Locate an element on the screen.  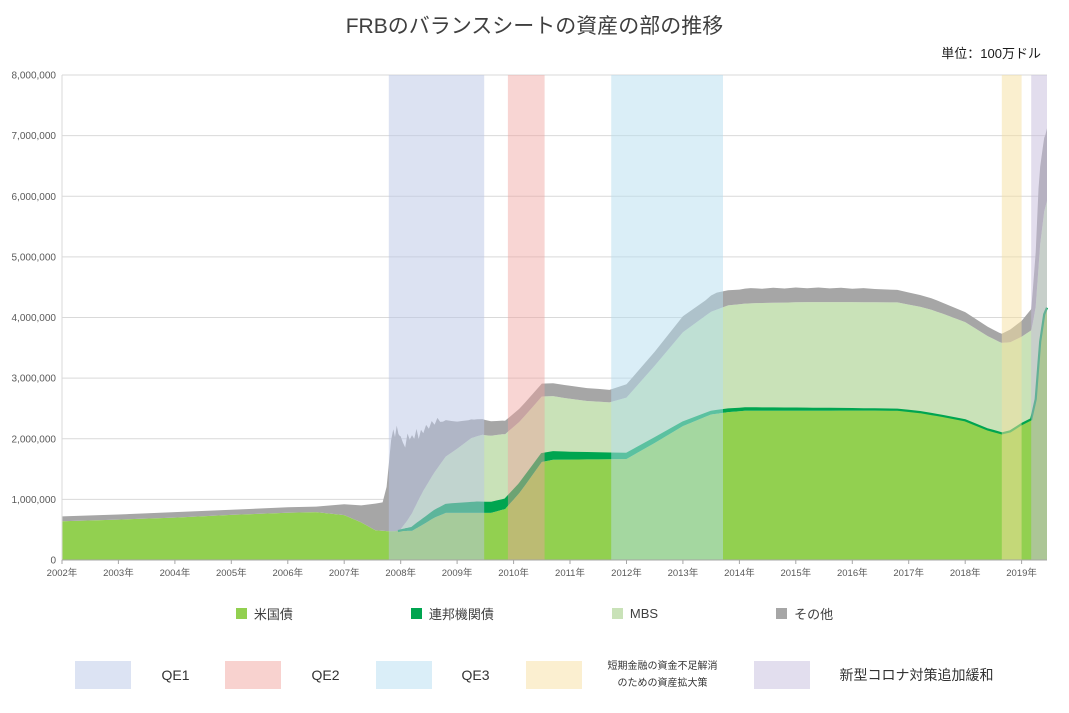
legend-item-qe3: QE3 is located at coordinates (432, 675).